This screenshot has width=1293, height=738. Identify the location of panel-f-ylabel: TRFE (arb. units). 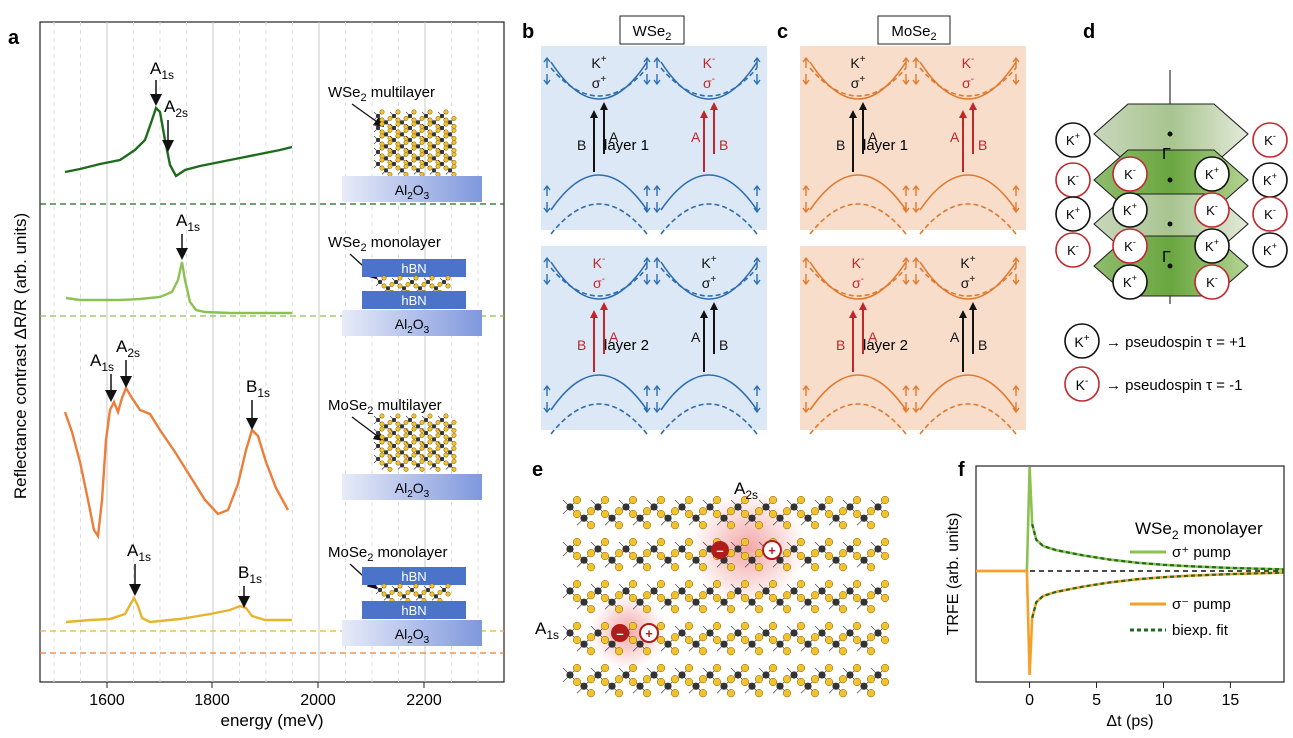
(953, 574).